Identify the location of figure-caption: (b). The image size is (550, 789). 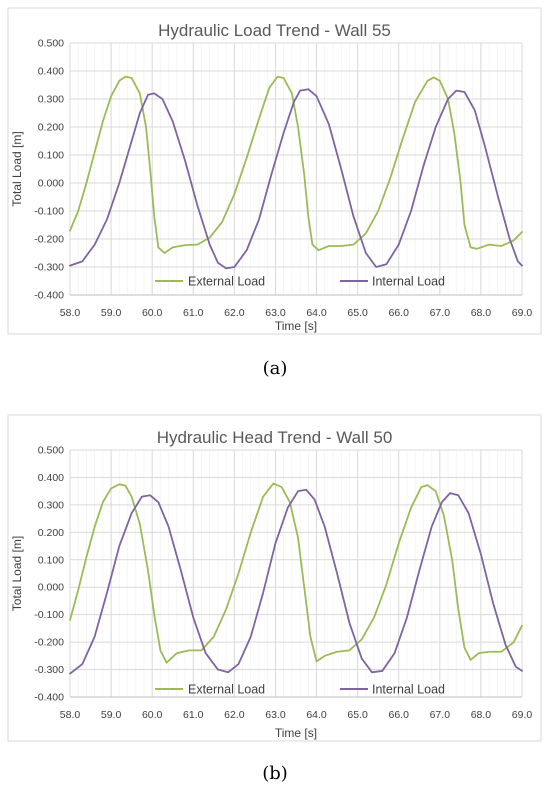
(275, 773).